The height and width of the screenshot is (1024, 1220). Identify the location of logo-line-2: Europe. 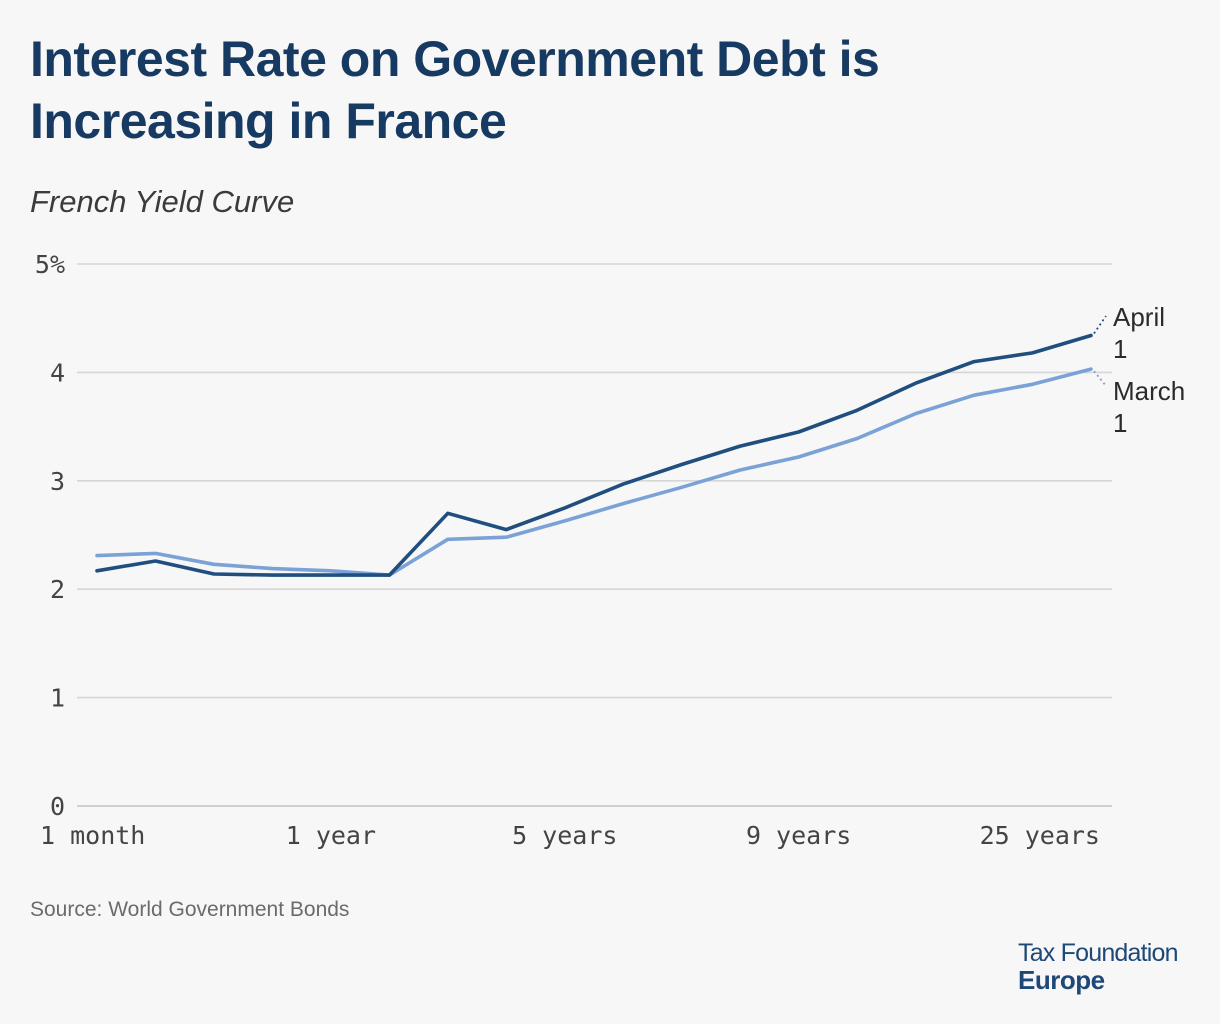
(1061, 980).